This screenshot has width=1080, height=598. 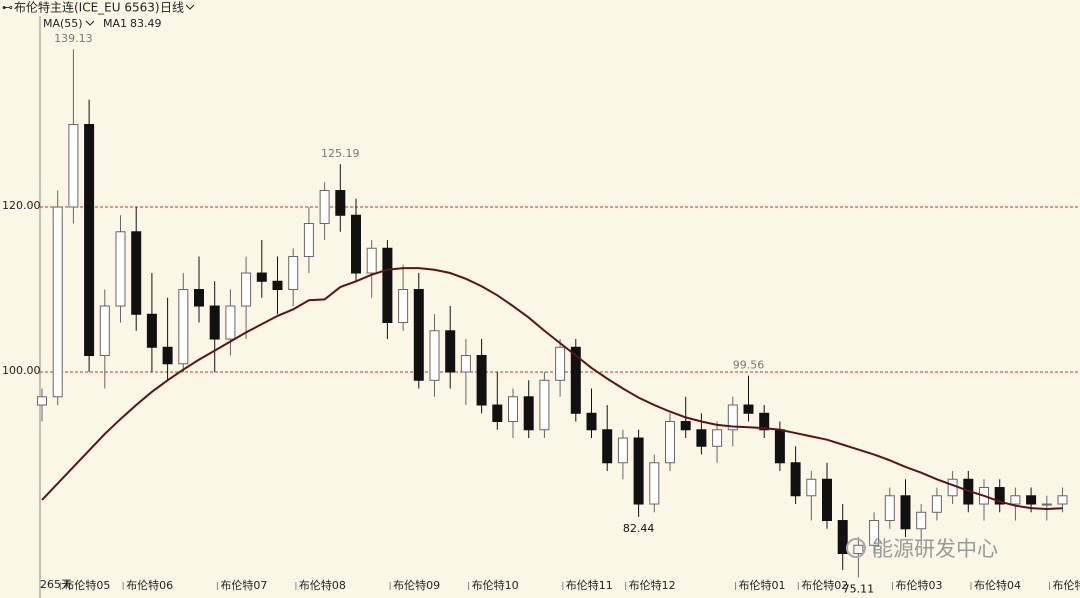 I want to click on annotation: 75.11, so click(x=859, y=588).